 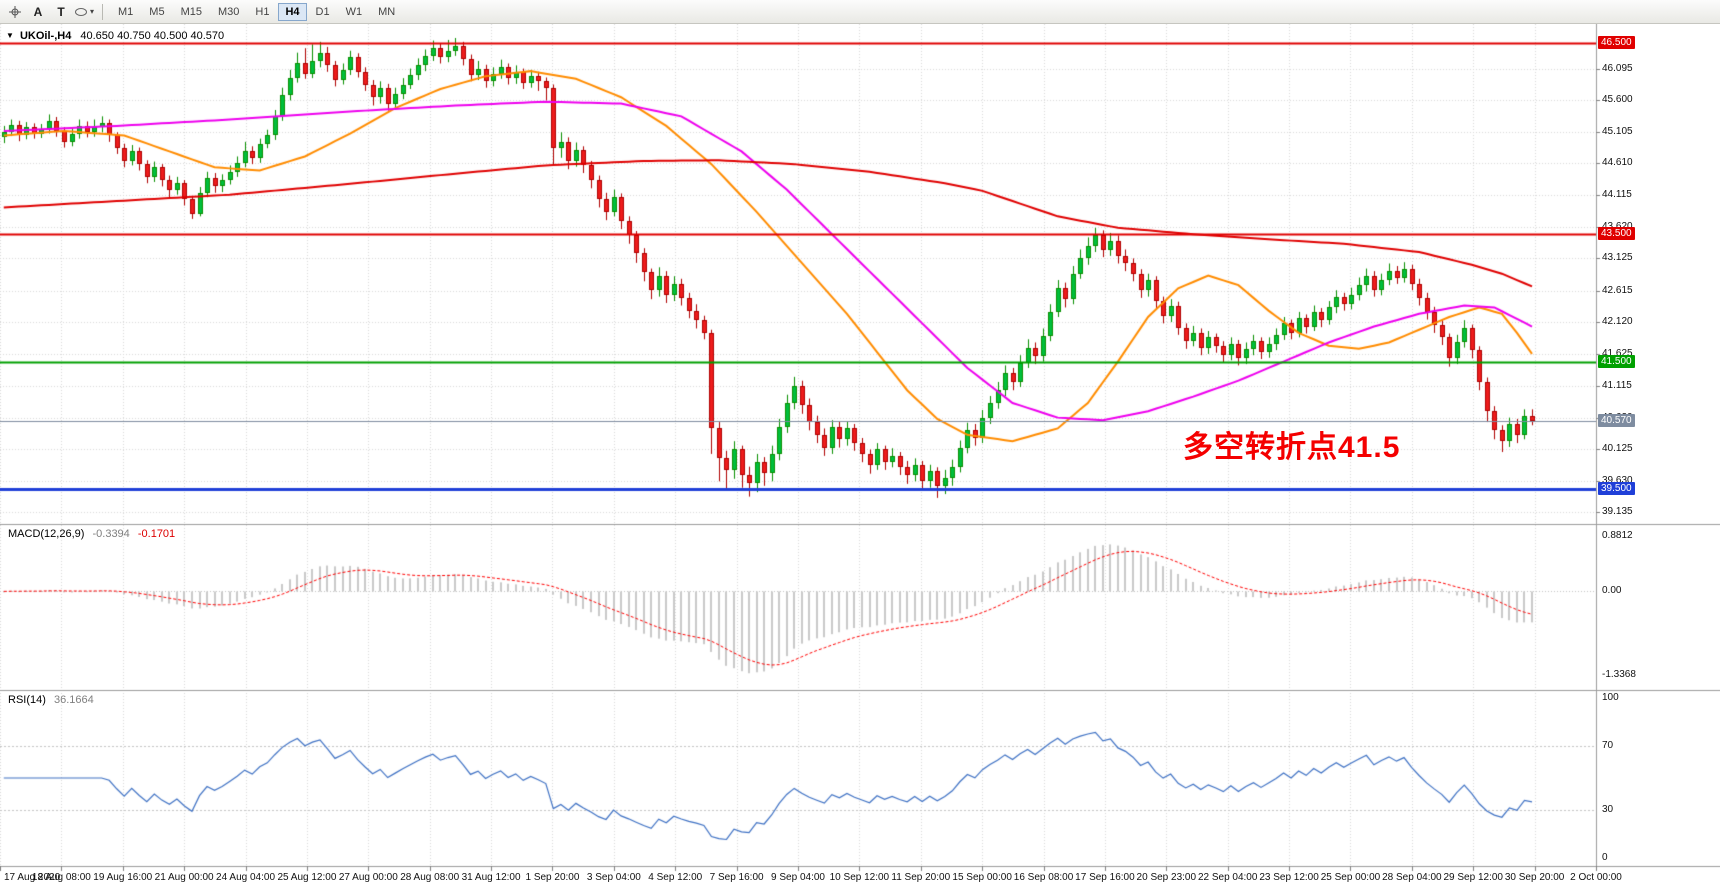 I want to click on price-tick-label: 40.125, so click(x=1617, y=449).